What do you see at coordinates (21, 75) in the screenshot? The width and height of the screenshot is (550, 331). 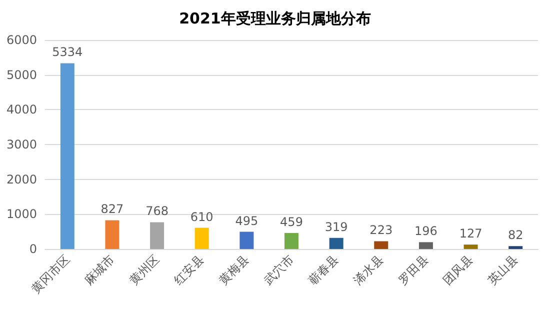 I see `y-tick-label: 5000` at bounding box center [21, 75].